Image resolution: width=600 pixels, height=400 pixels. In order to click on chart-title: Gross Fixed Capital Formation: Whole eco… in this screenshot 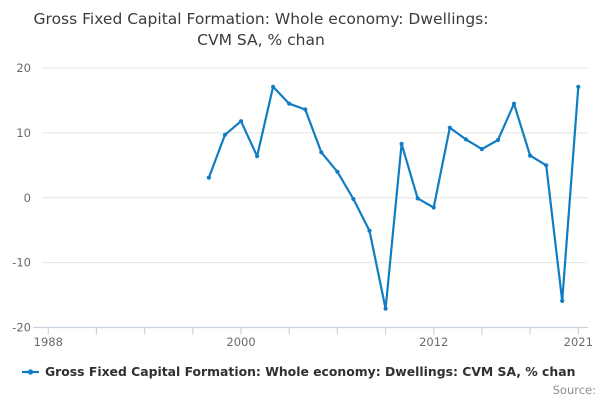, I will do `click(261, 30)`.